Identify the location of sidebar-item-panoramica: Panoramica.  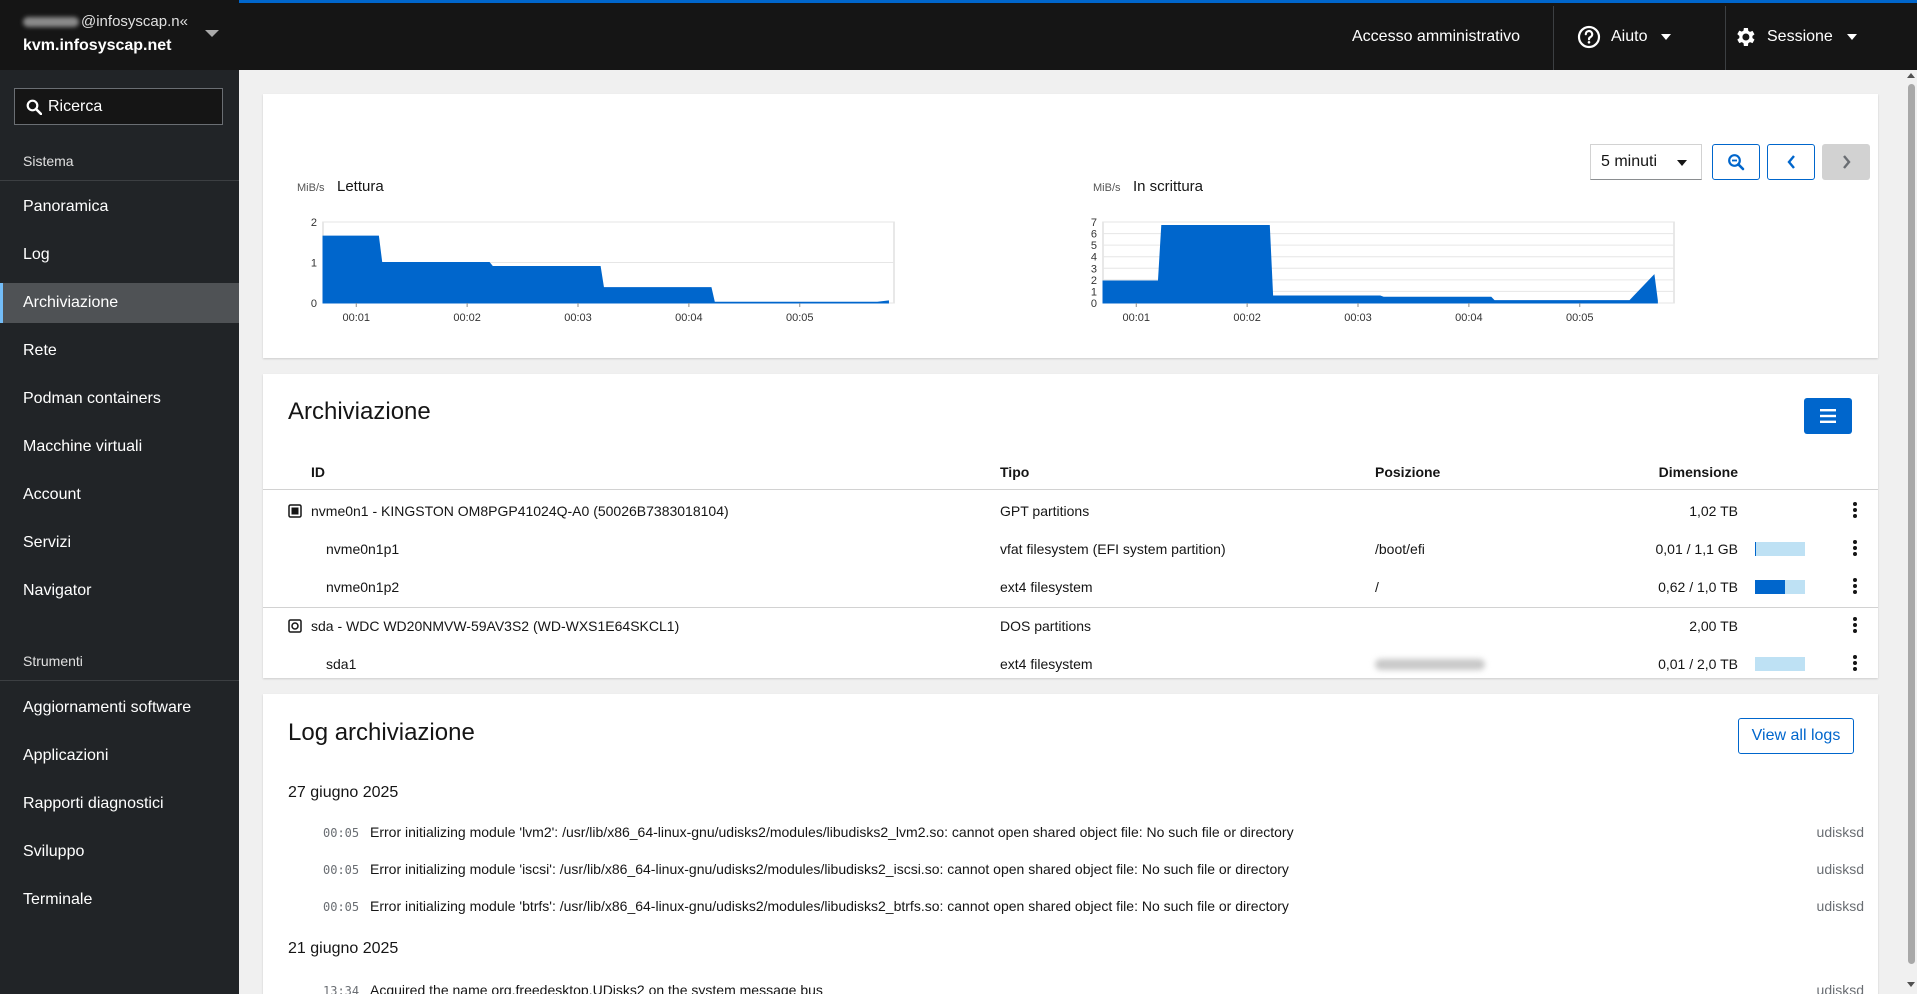
(66, 206).